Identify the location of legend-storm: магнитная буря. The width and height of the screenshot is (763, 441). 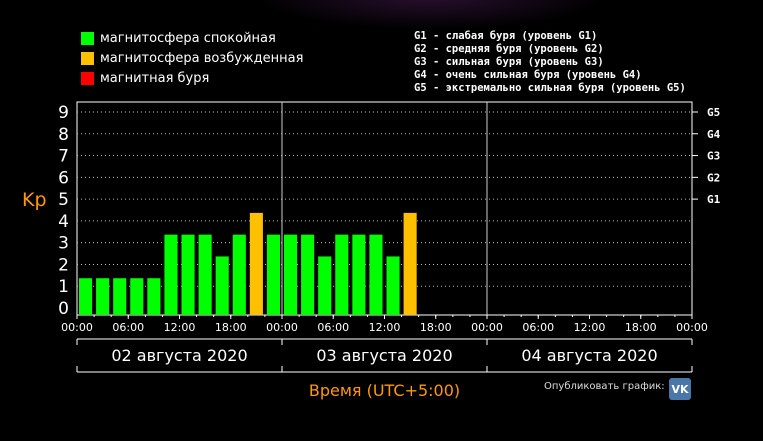
(145, 78).